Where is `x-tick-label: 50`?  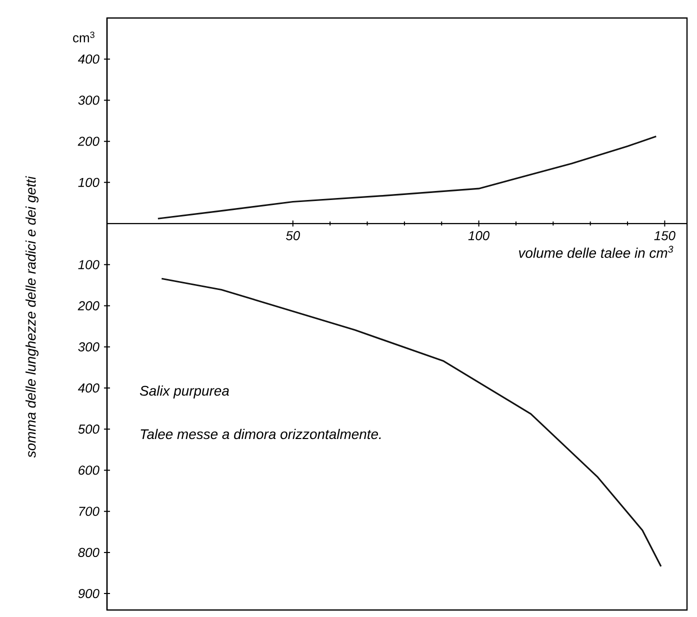 x-tick-label: 50 is located at coordinates (293, 235).